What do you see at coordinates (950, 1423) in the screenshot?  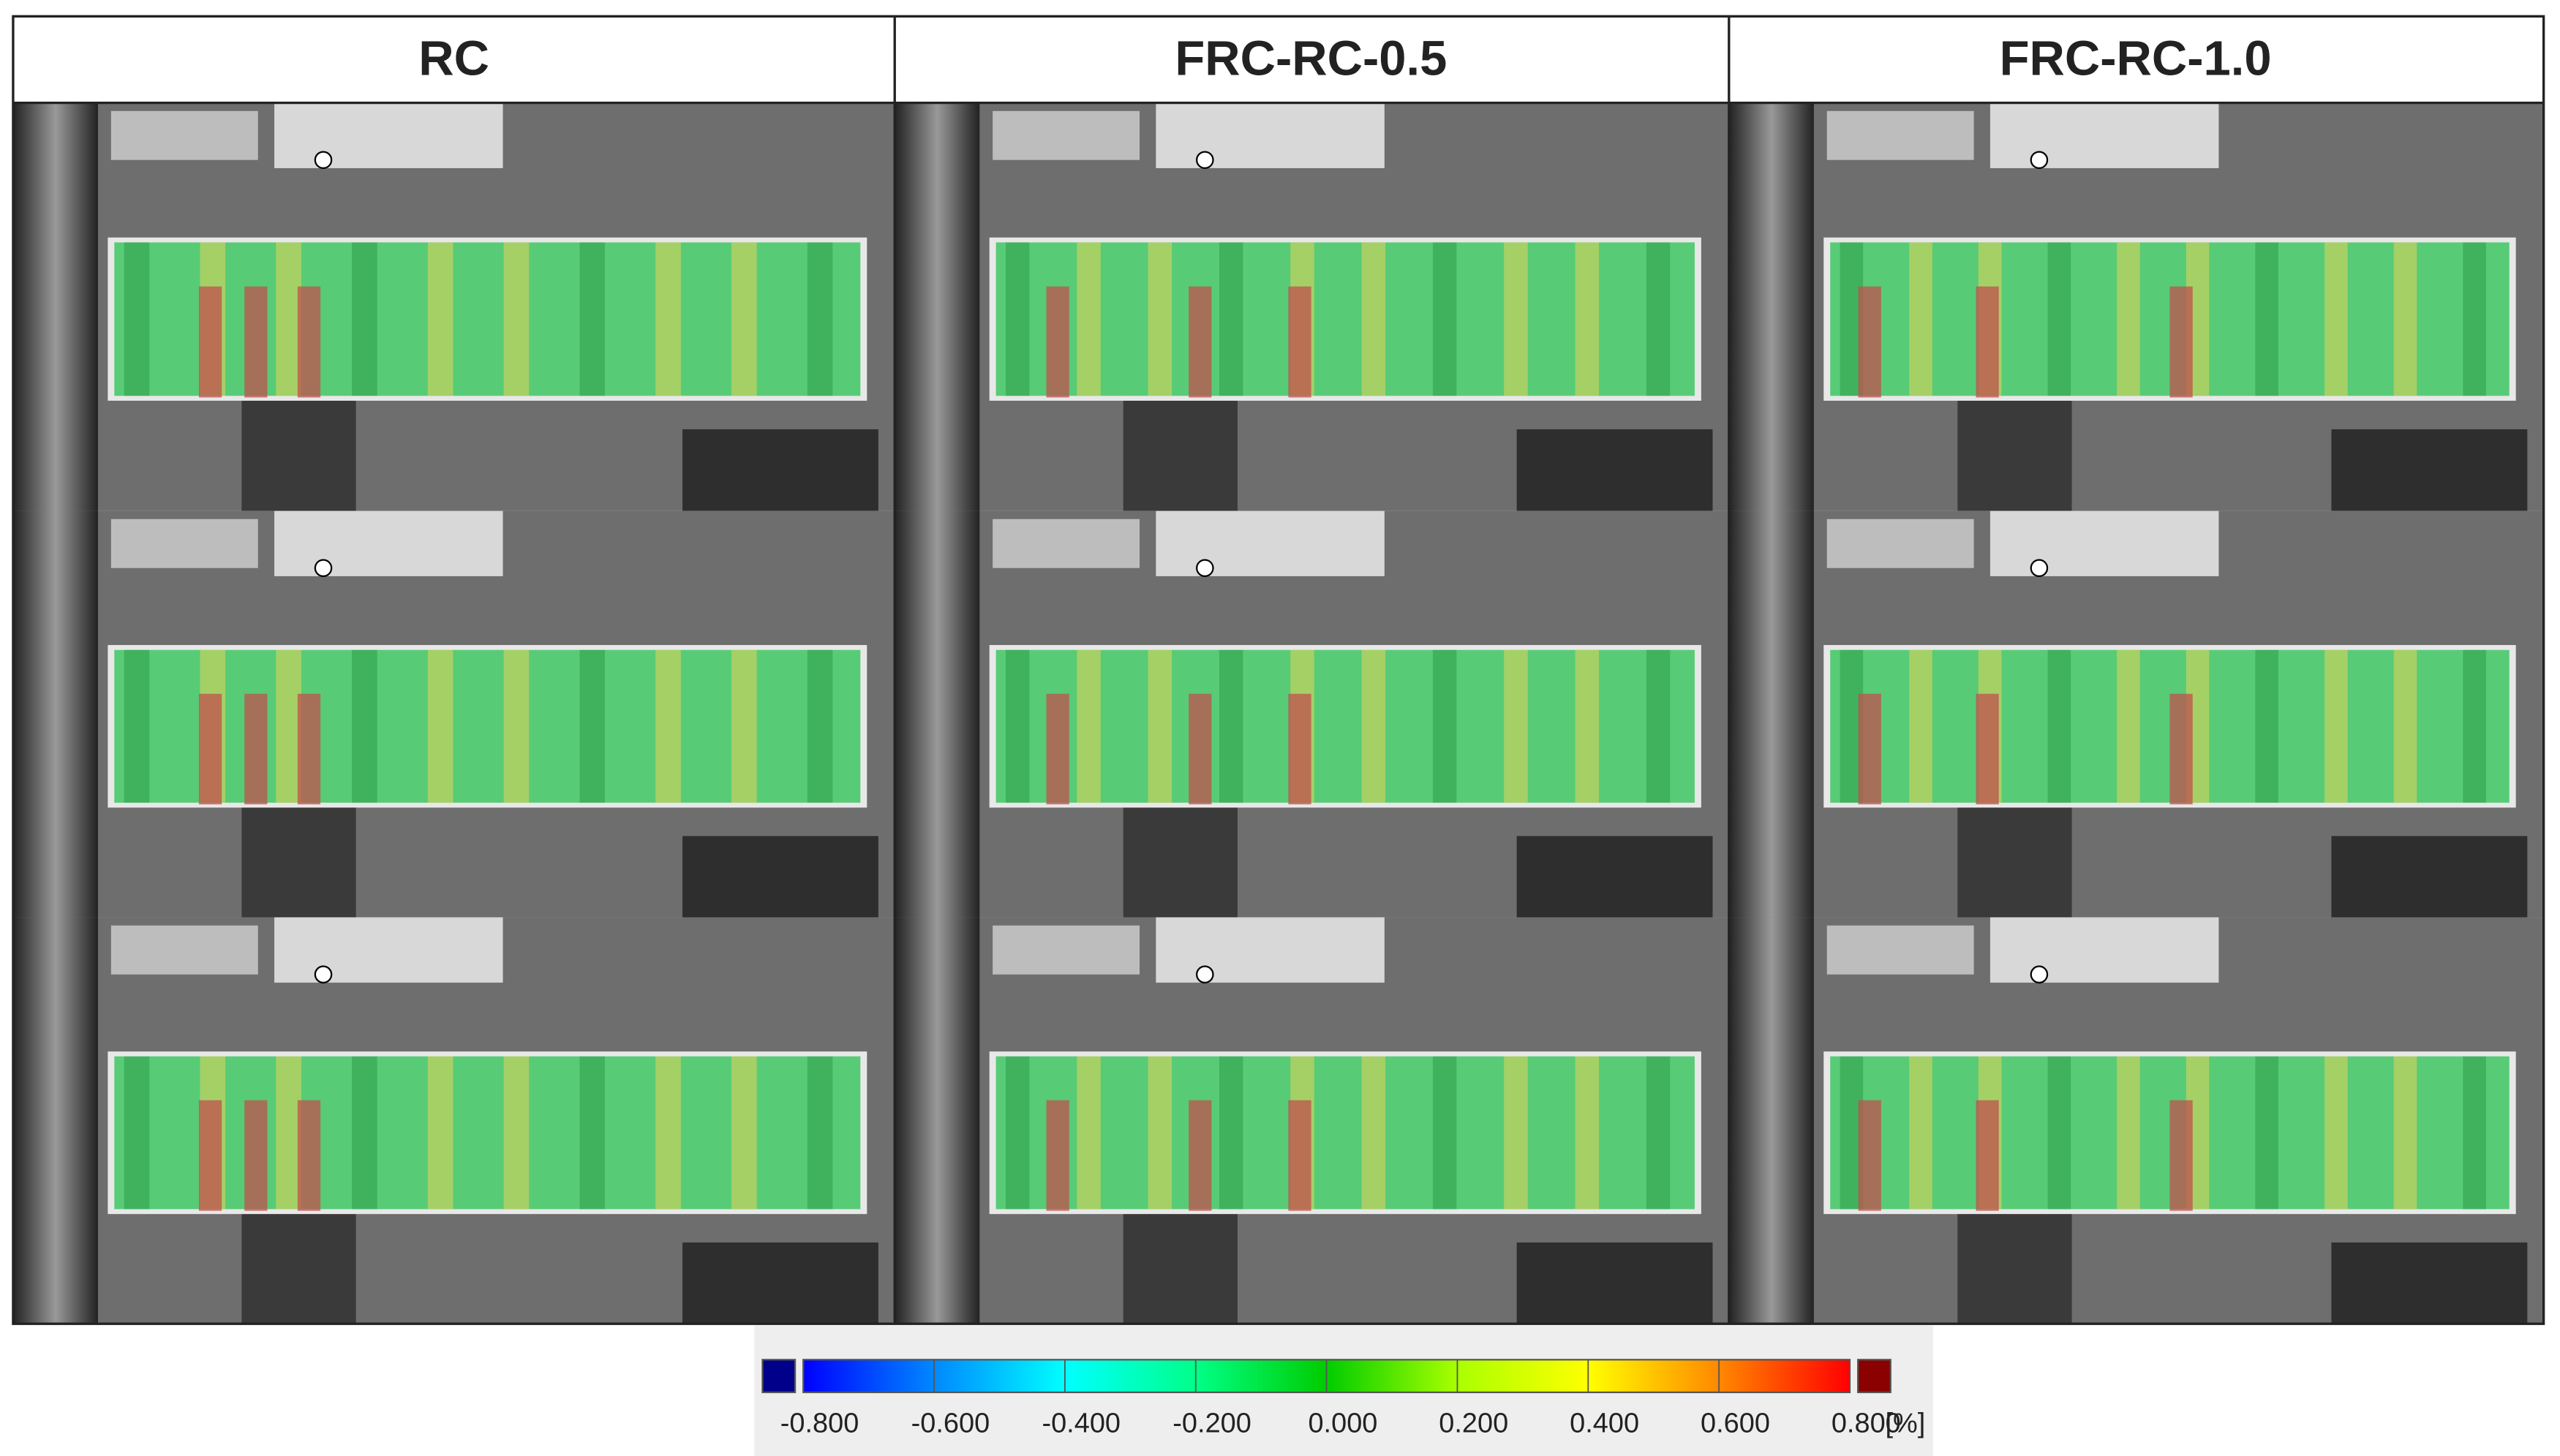 I see `tick-label: -0.600` at bounding box center [950, 1423].